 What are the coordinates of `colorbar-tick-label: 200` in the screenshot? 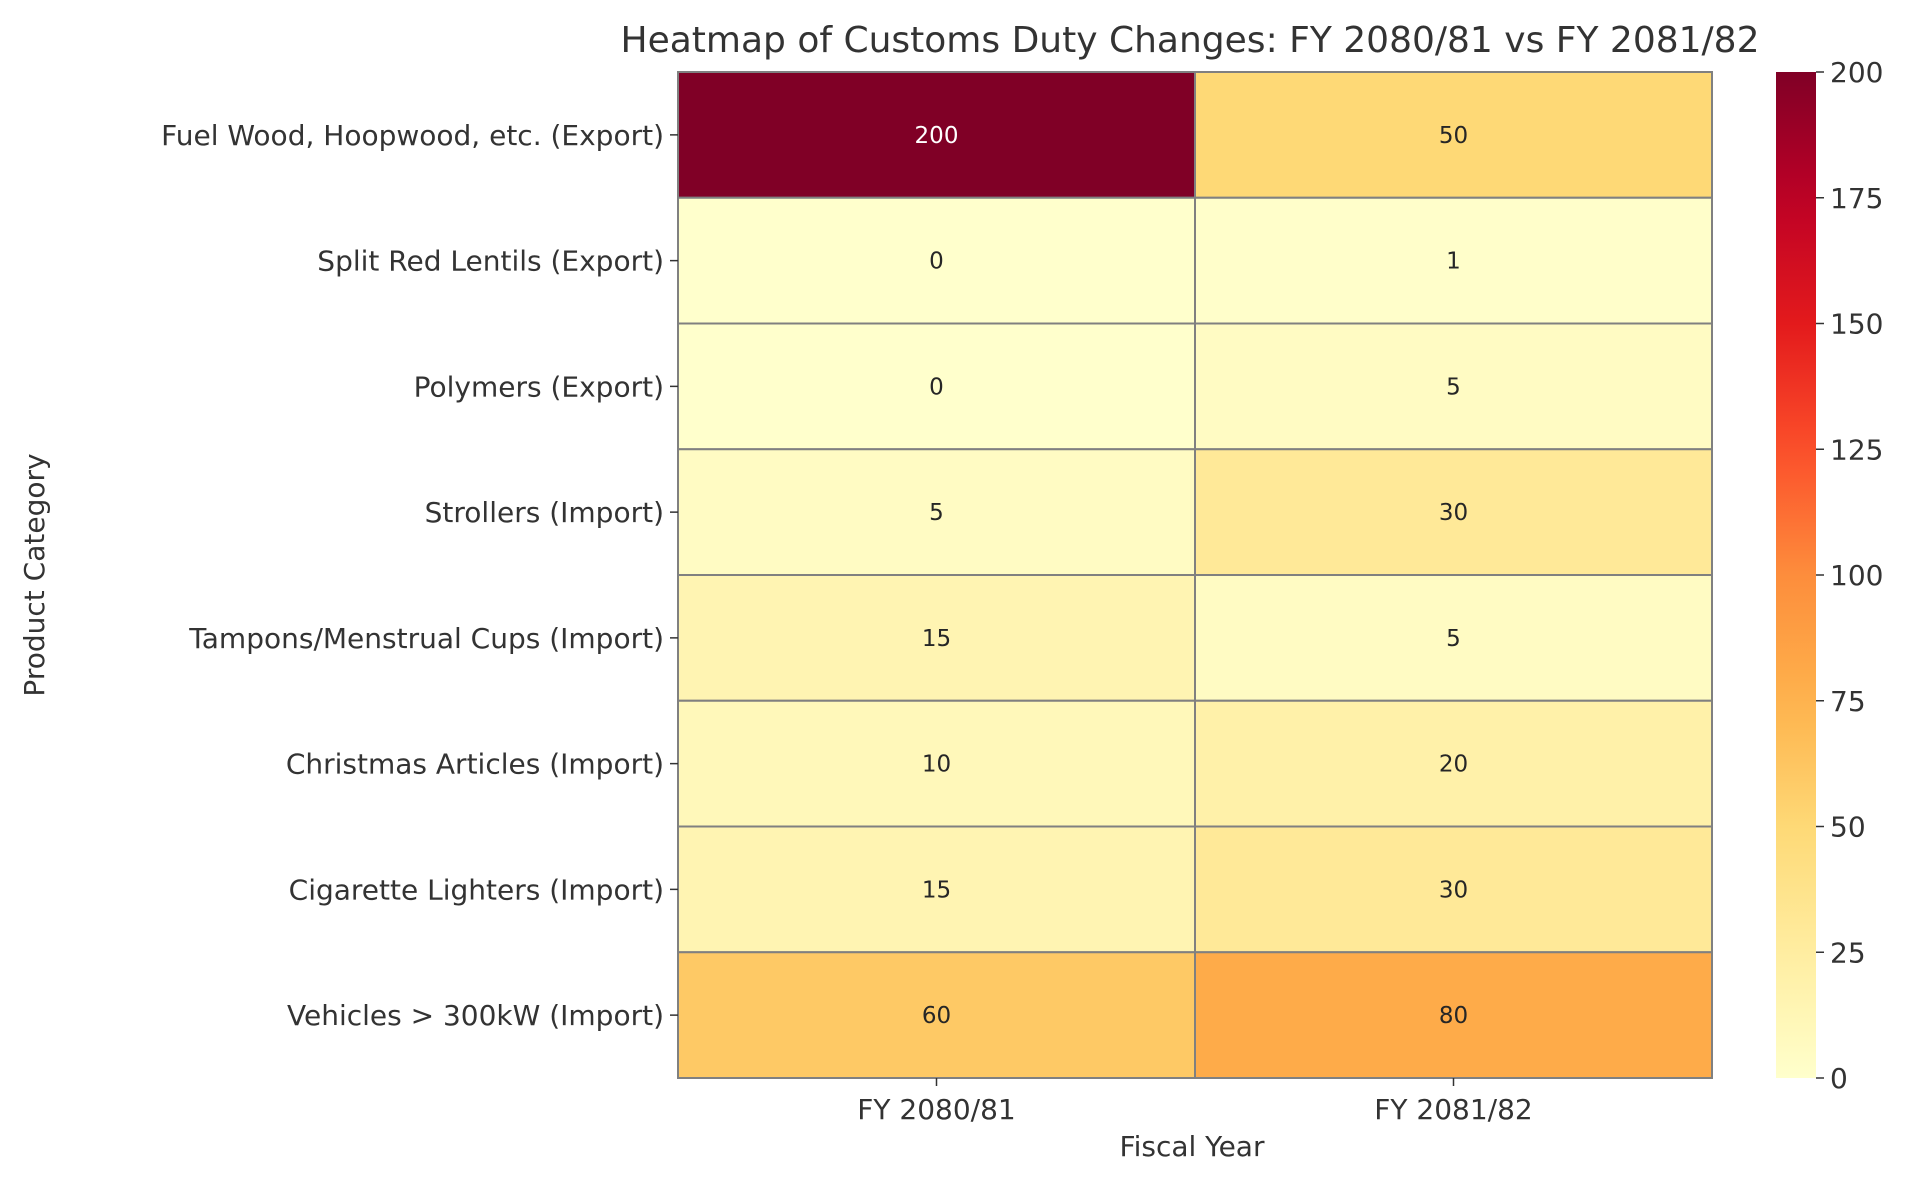 It's located at (1856, 72).